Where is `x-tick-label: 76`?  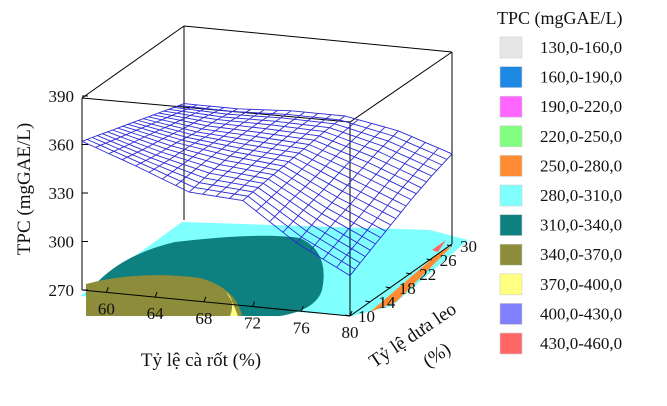 x-tick-label: 76 is located at coordinates (301, 327).